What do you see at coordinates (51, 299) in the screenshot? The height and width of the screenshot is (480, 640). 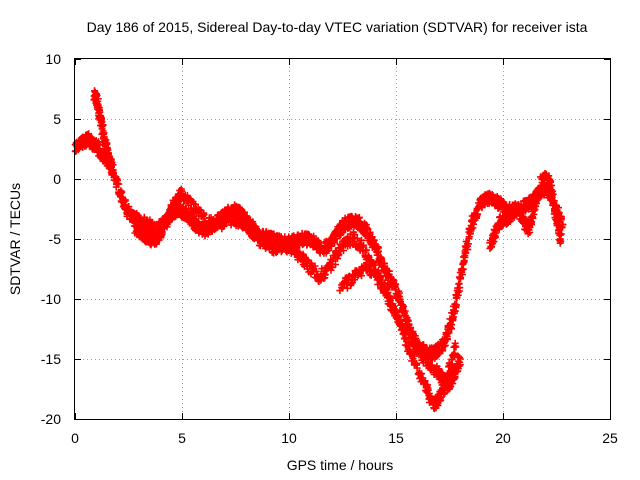 I see `y-tick-label: -10` at bounding box center [51, 299].